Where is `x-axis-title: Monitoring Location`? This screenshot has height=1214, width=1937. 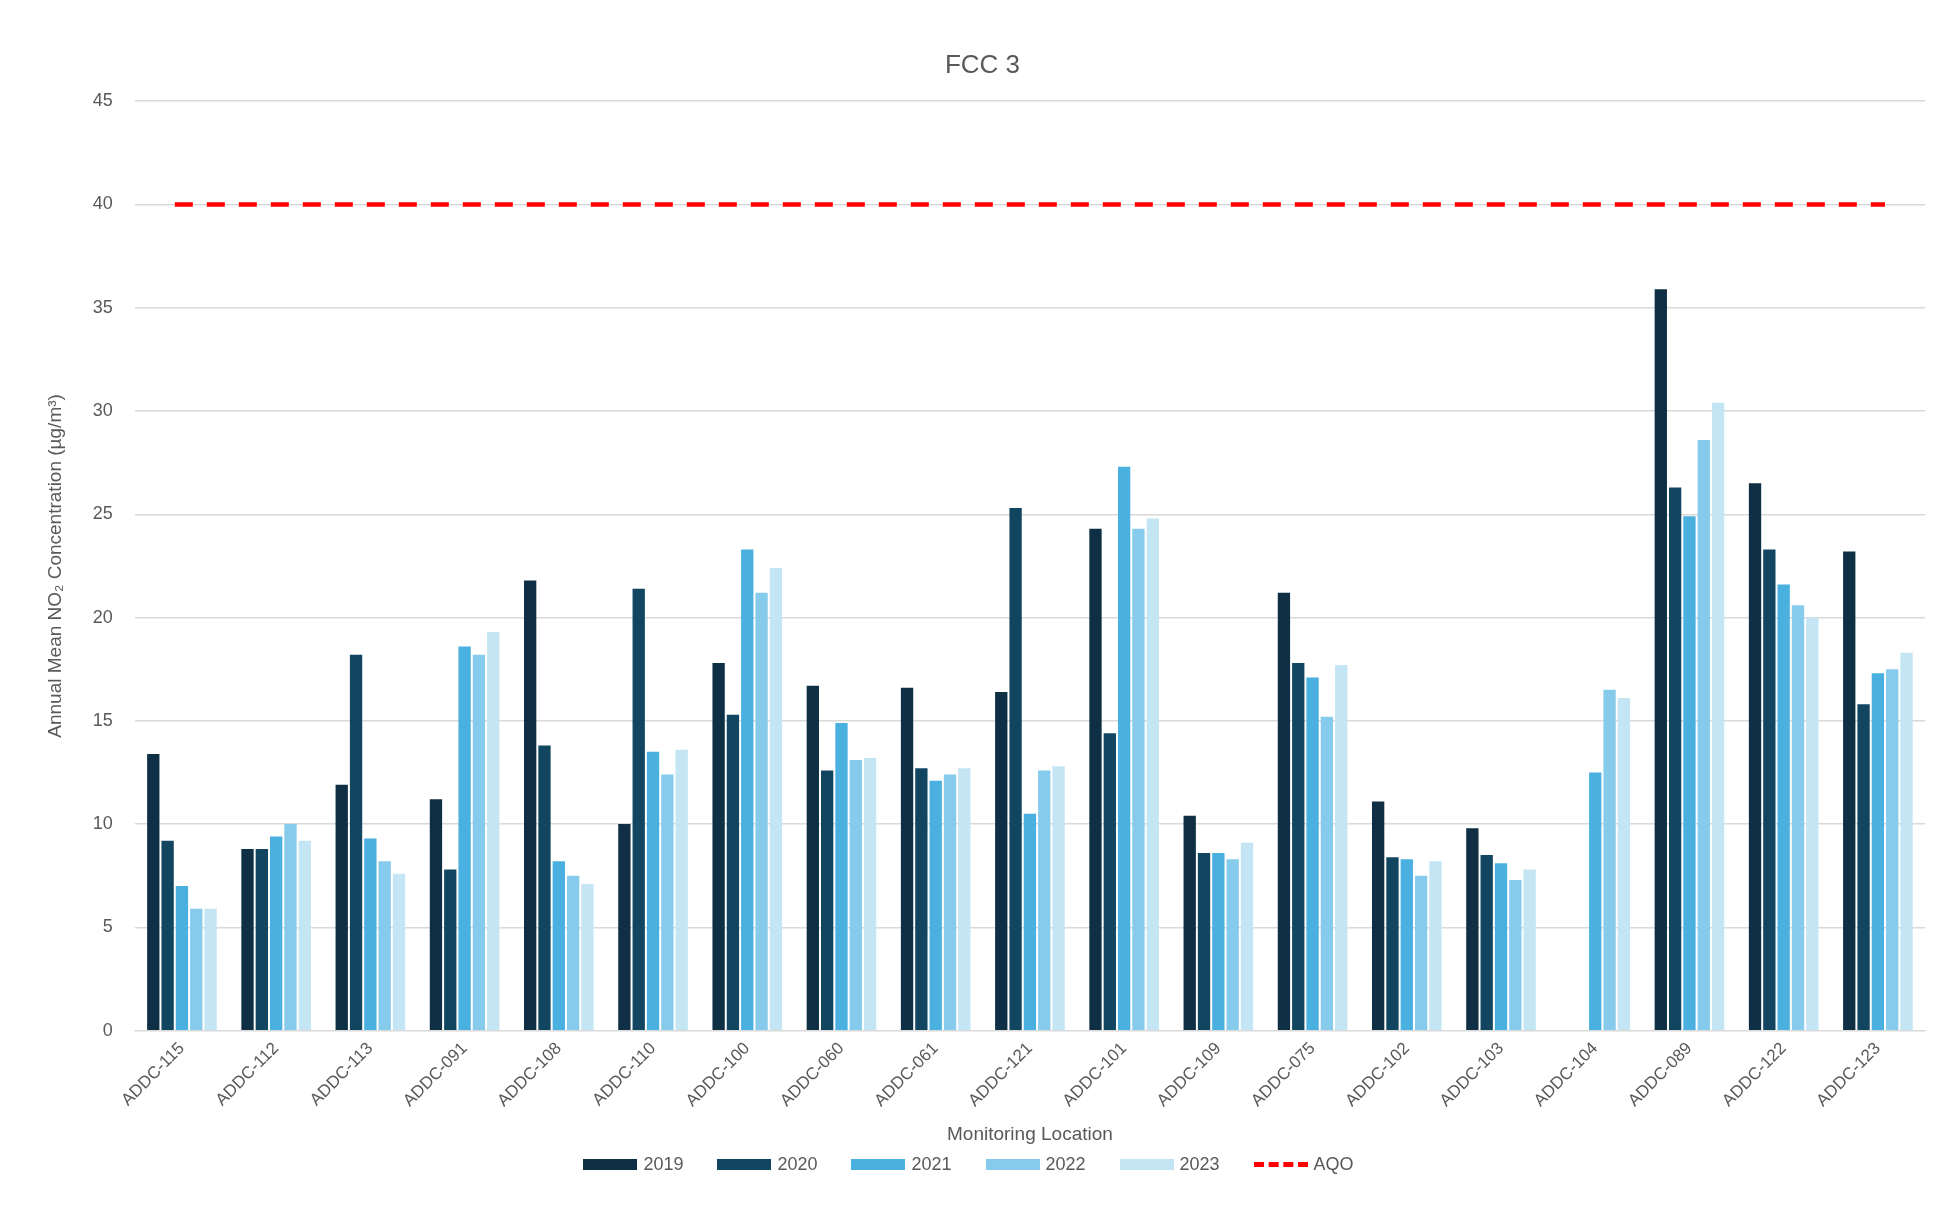 x-axis-title: Monitoring Location is located at coordinates (1030, 1133).